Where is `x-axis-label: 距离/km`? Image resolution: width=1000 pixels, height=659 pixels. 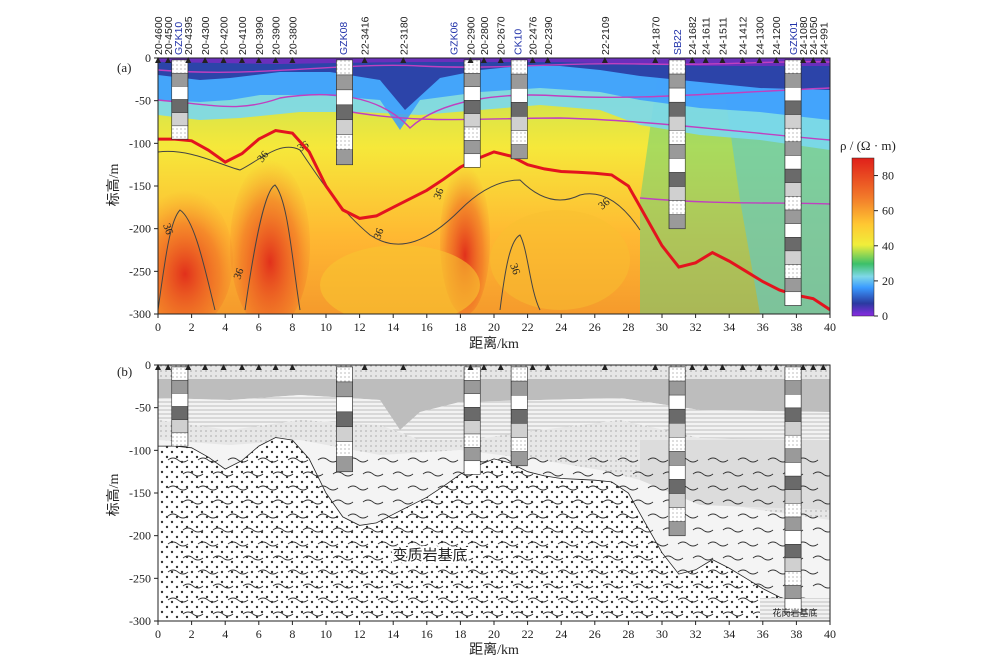 x-axis-label: 距离/km is located at coordinates (494, 343).